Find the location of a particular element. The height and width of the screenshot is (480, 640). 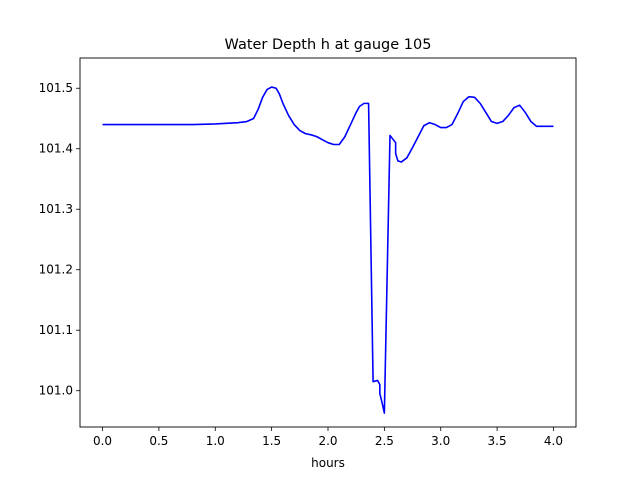

y-tick-label: 101.5 is located at coordinates (56, 88).